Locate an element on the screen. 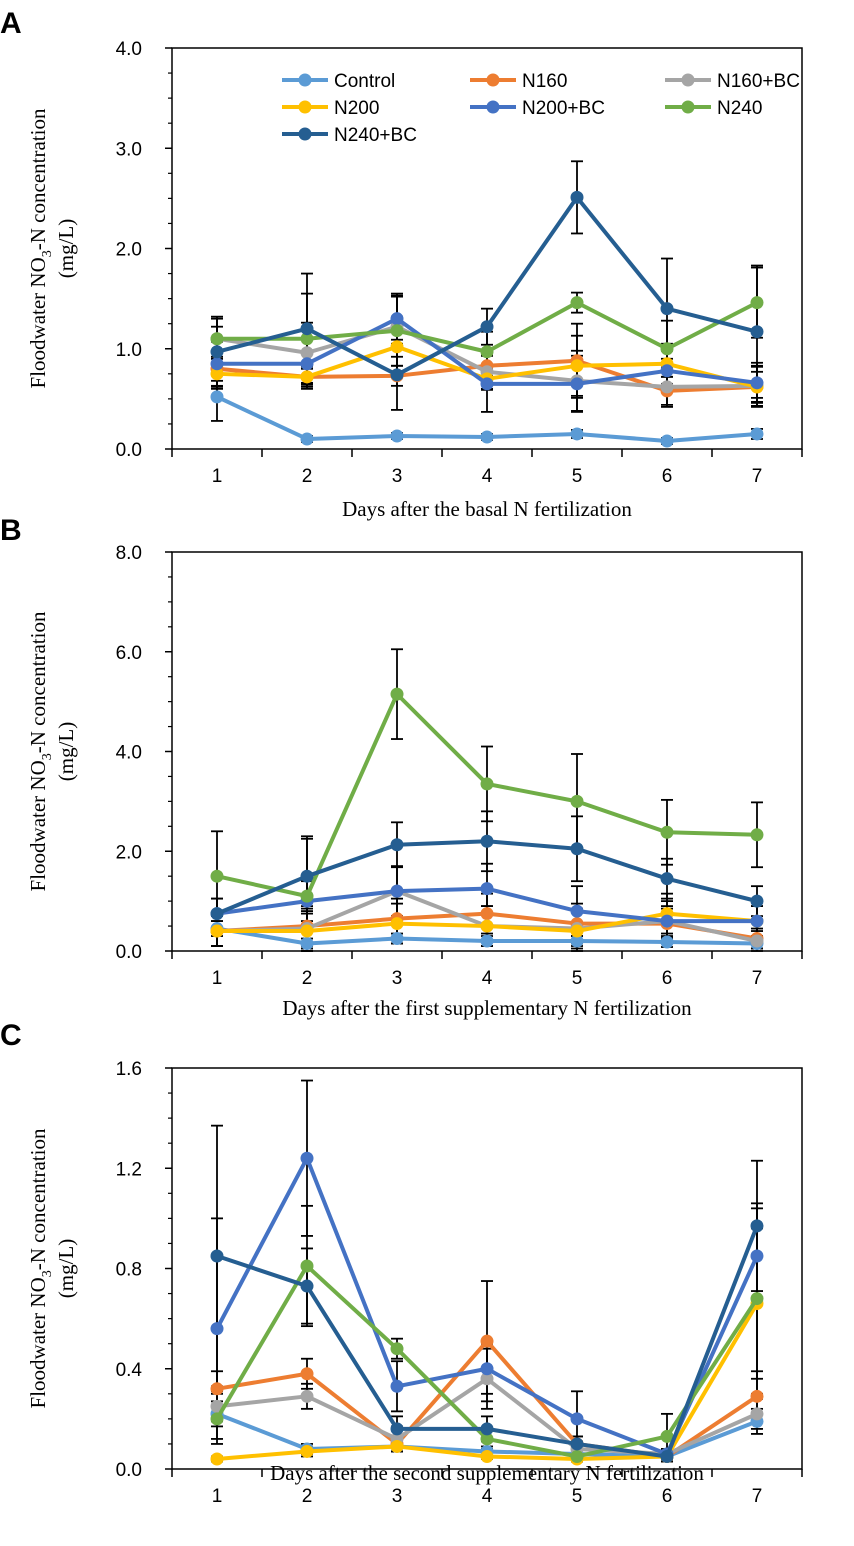 This screenshot has height=1546, width=854. y-tick-label: 0.8 is located at coordinates (129, 1270).